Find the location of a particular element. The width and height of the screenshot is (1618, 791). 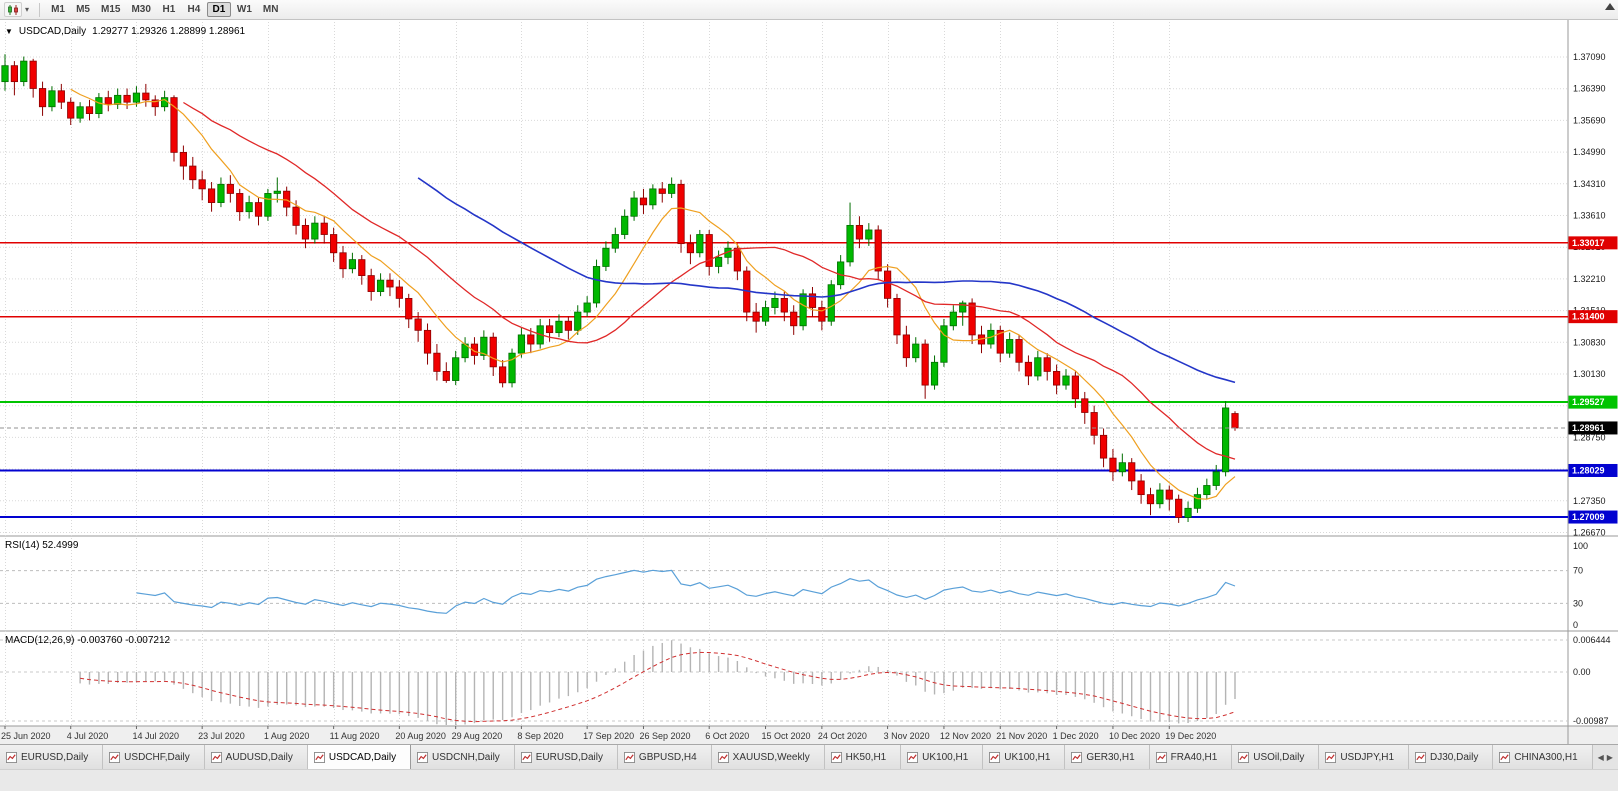

chart-tab-label: UK100,H1 is located at coordinates (1027, 757).